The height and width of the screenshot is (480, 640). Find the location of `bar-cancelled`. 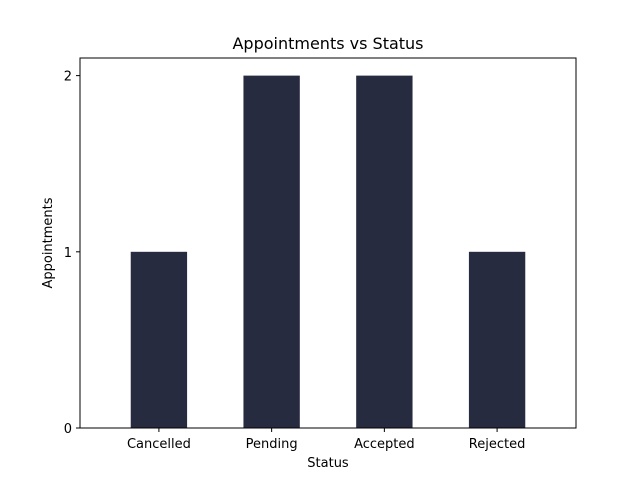

bar-cancelled is located at coordinates (159, 339).